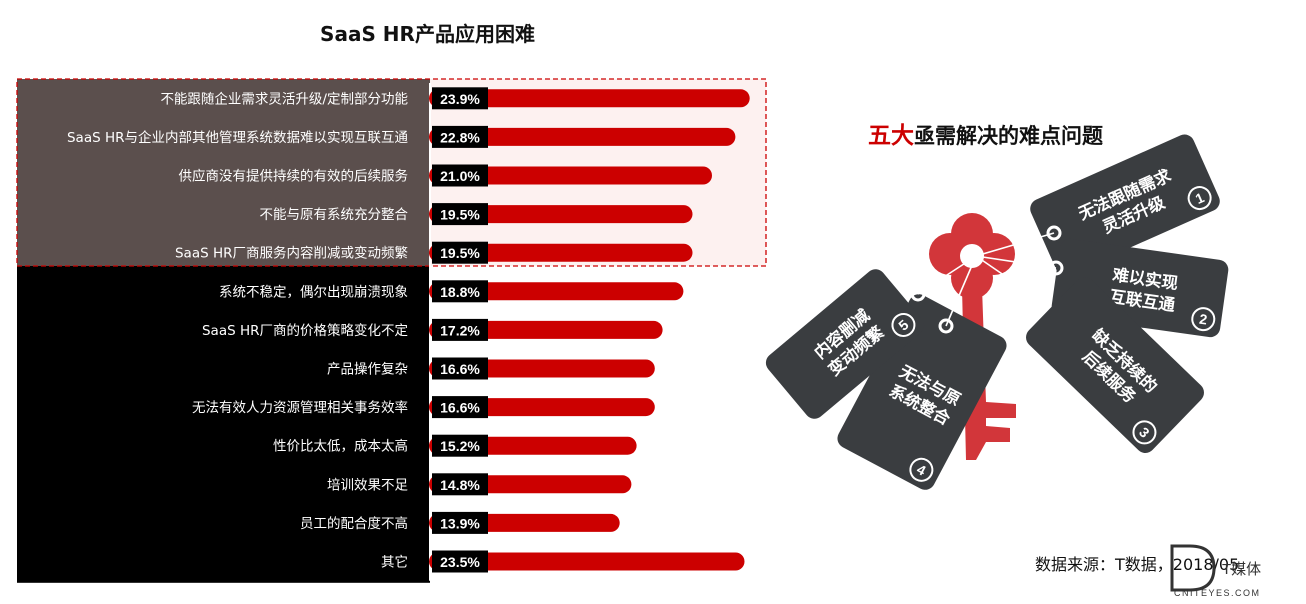 The image size is (1306, 604). I want to click on key-icon, so click(972, 336).